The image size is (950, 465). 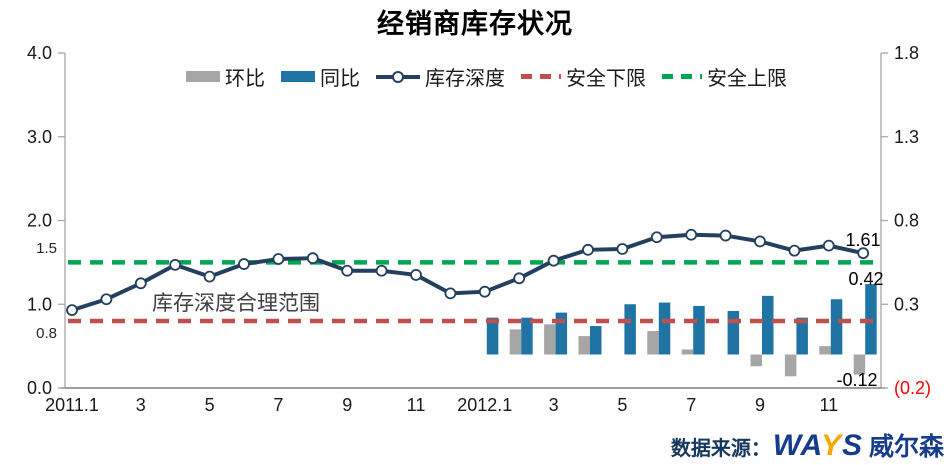 What do you see at coordinates (398, 76) in the screenshot?
I see `line-marker-swatch-icon` at bounding box center [398, 76].